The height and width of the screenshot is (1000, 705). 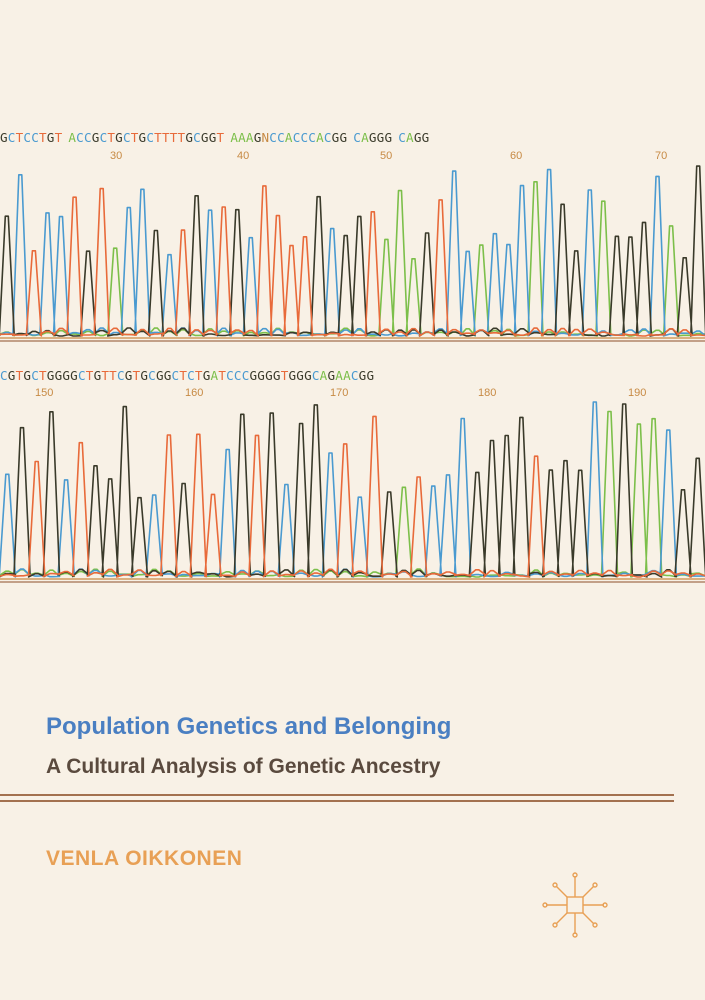 I want to click on position-number: 40, so click(x=243, y=156).